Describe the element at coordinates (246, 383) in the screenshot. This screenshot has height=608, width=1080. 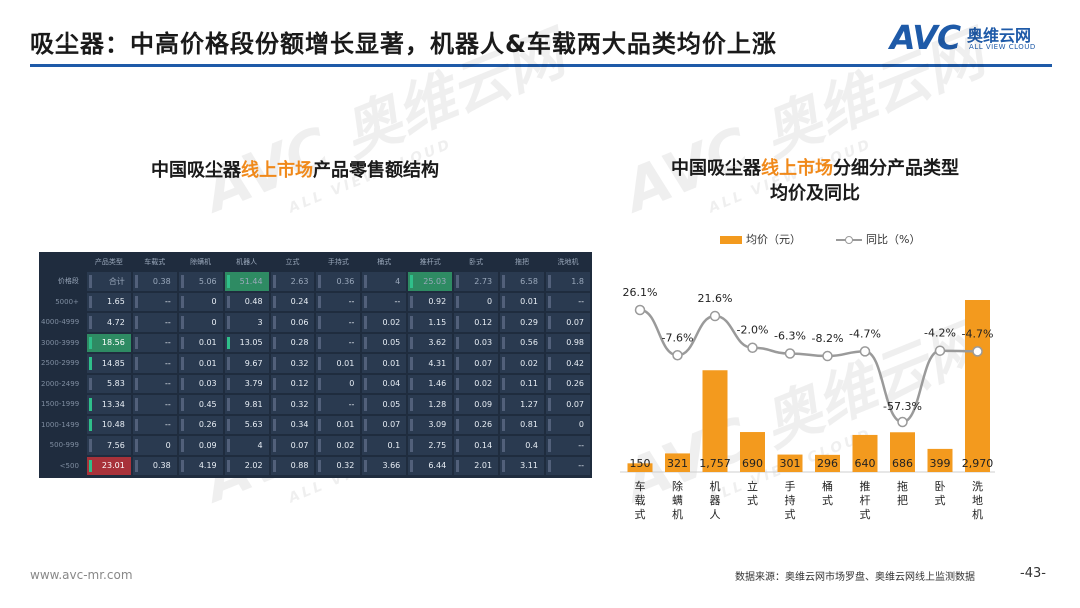
I see `heatmap-cell: 3.79` at that location.